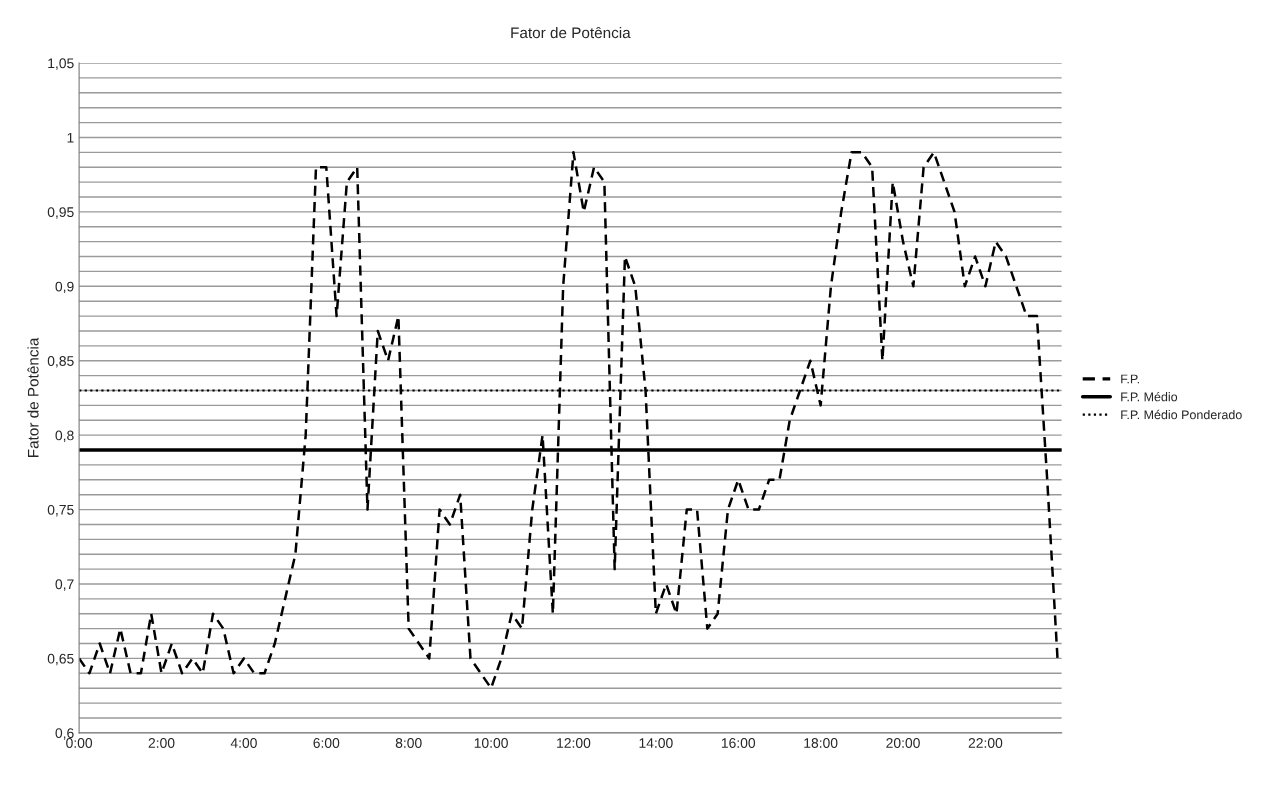 The height and width of the screenshot is (788, 1276). Describe the element at coordinates (60, 510) in the screenshot. I see `y-tick-label: 0,75` at that location.